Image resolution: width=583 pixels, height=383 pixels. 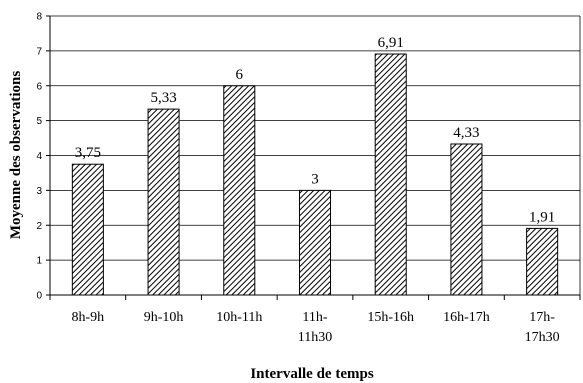 What do you see at coordinates (163, 98) in the screenshot?
I see `data-label: 5,33` at bounding box center [163, 98].